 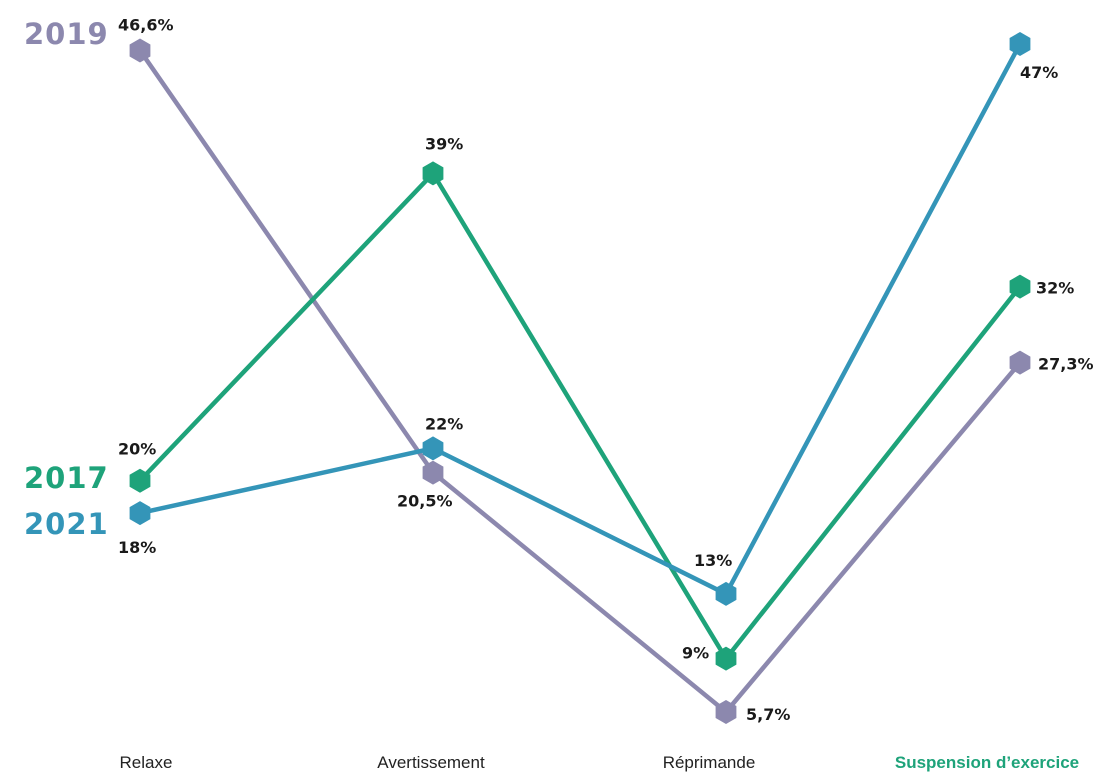 What do you see at coordinates (1055, 288) in the screenshot?
I see `series-2017-value-label: 32%` at bounding box center [1055, 288].